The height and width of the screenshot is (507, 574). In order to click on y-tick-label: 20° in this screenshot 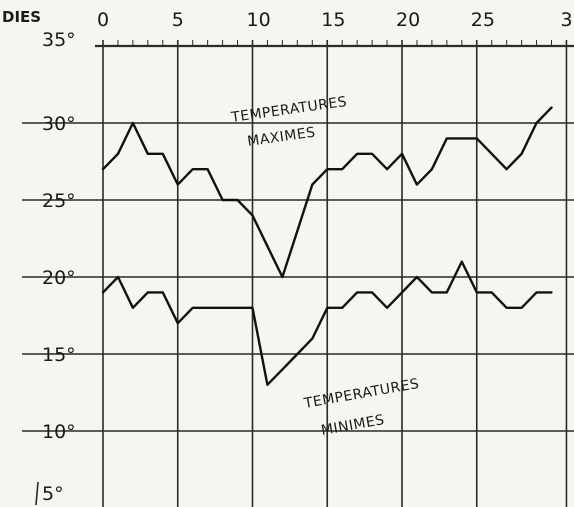, I will do `click(59, 278)`.